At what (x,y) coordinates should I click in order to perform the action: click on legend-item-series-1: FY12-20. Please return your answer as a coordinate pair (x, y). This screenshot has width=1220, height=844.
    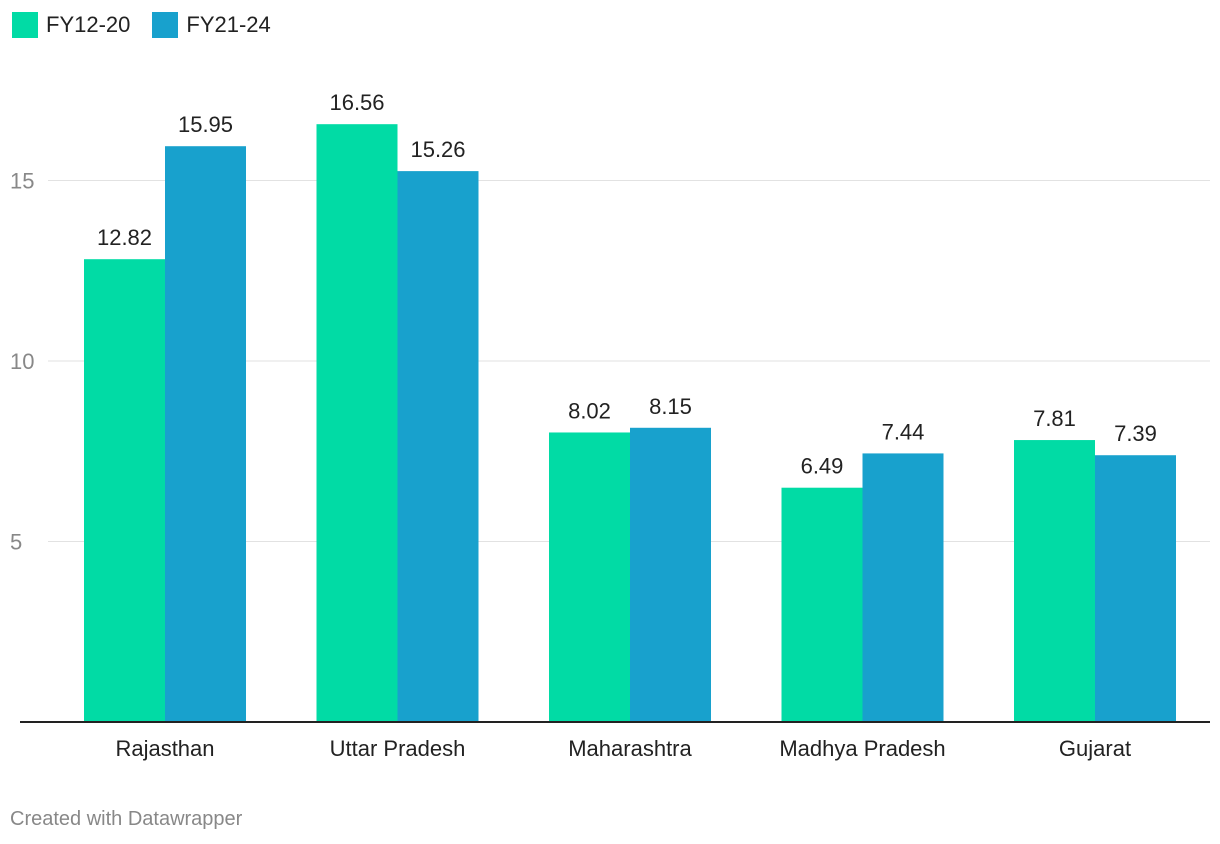
    Looking at the image, I should click on (71, 25).